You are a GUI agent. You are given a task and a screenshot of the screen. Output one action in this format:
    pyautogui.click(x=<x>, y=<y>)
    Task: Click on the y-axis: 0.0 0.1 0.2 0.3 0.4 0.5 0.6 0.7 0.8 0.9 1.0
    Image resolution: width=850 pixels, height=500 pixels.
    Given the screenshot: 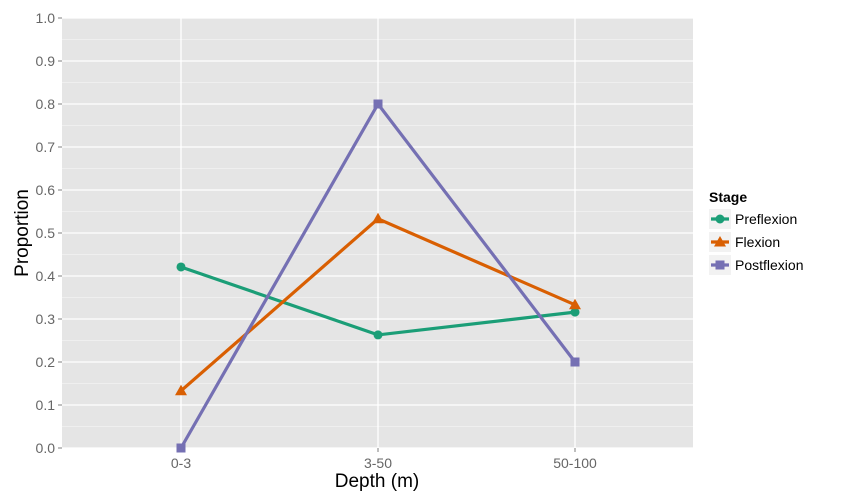 What is the action you would take?
    pyautogui.click(x=49, y=233)
    